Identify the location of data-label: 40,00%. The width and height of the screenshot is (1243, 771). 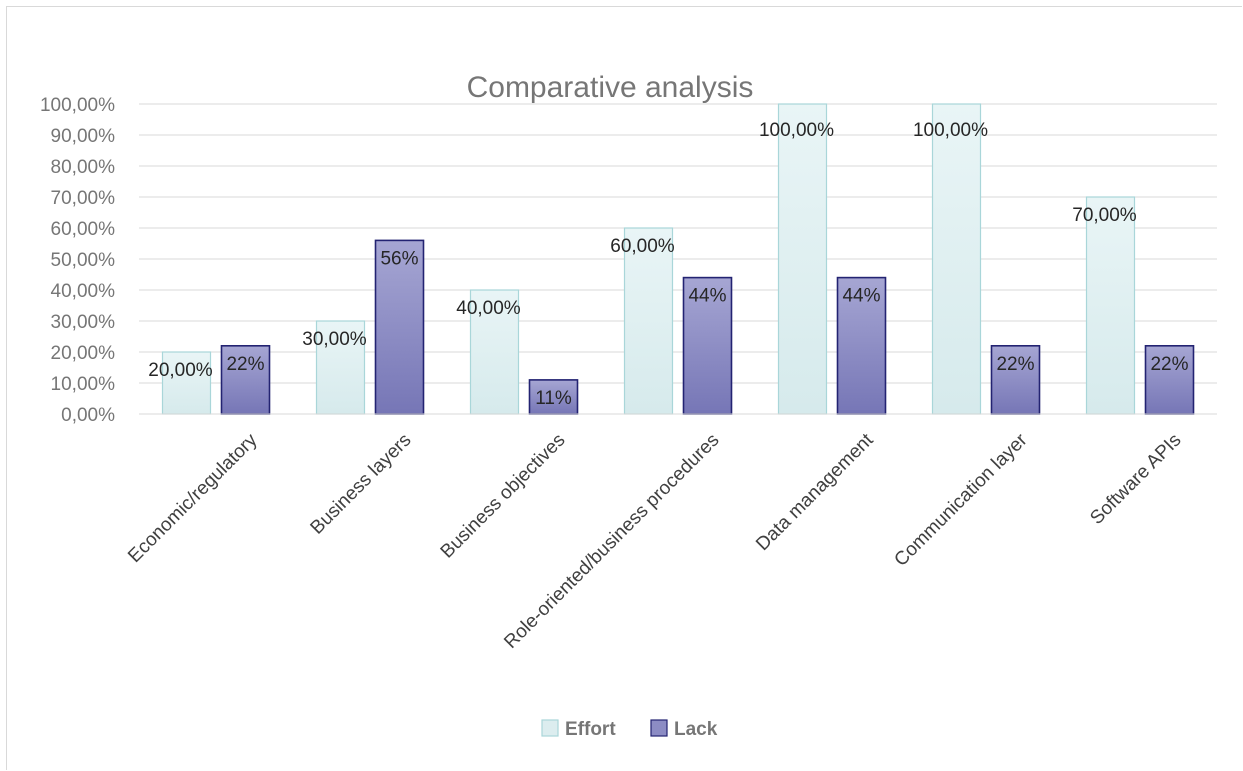
(488, 308).